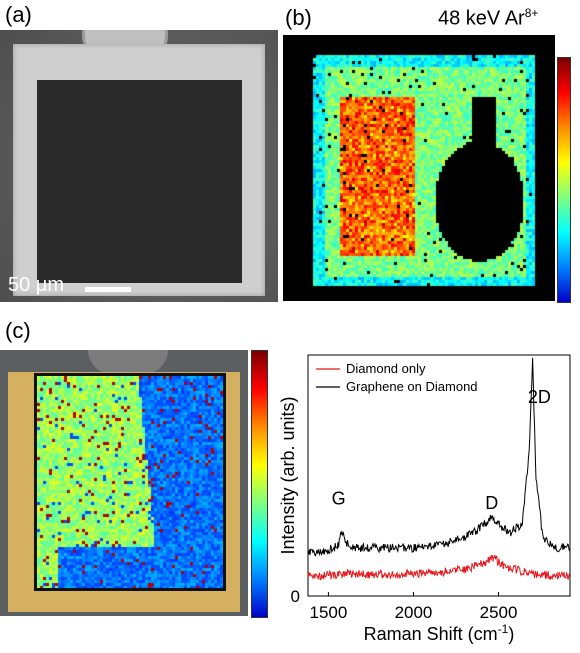  What do you see at coordinates (531, 13) in the screenshot?
I see `ion-charge: 8+` at bounding box center [531, 13].